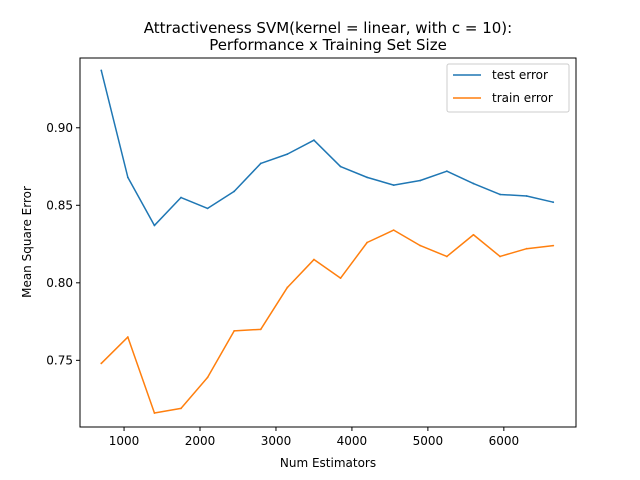  Describe the element at coordinates (200, 441) in the screenshot. I see `x-tick-label-2000: 2000` at that location.